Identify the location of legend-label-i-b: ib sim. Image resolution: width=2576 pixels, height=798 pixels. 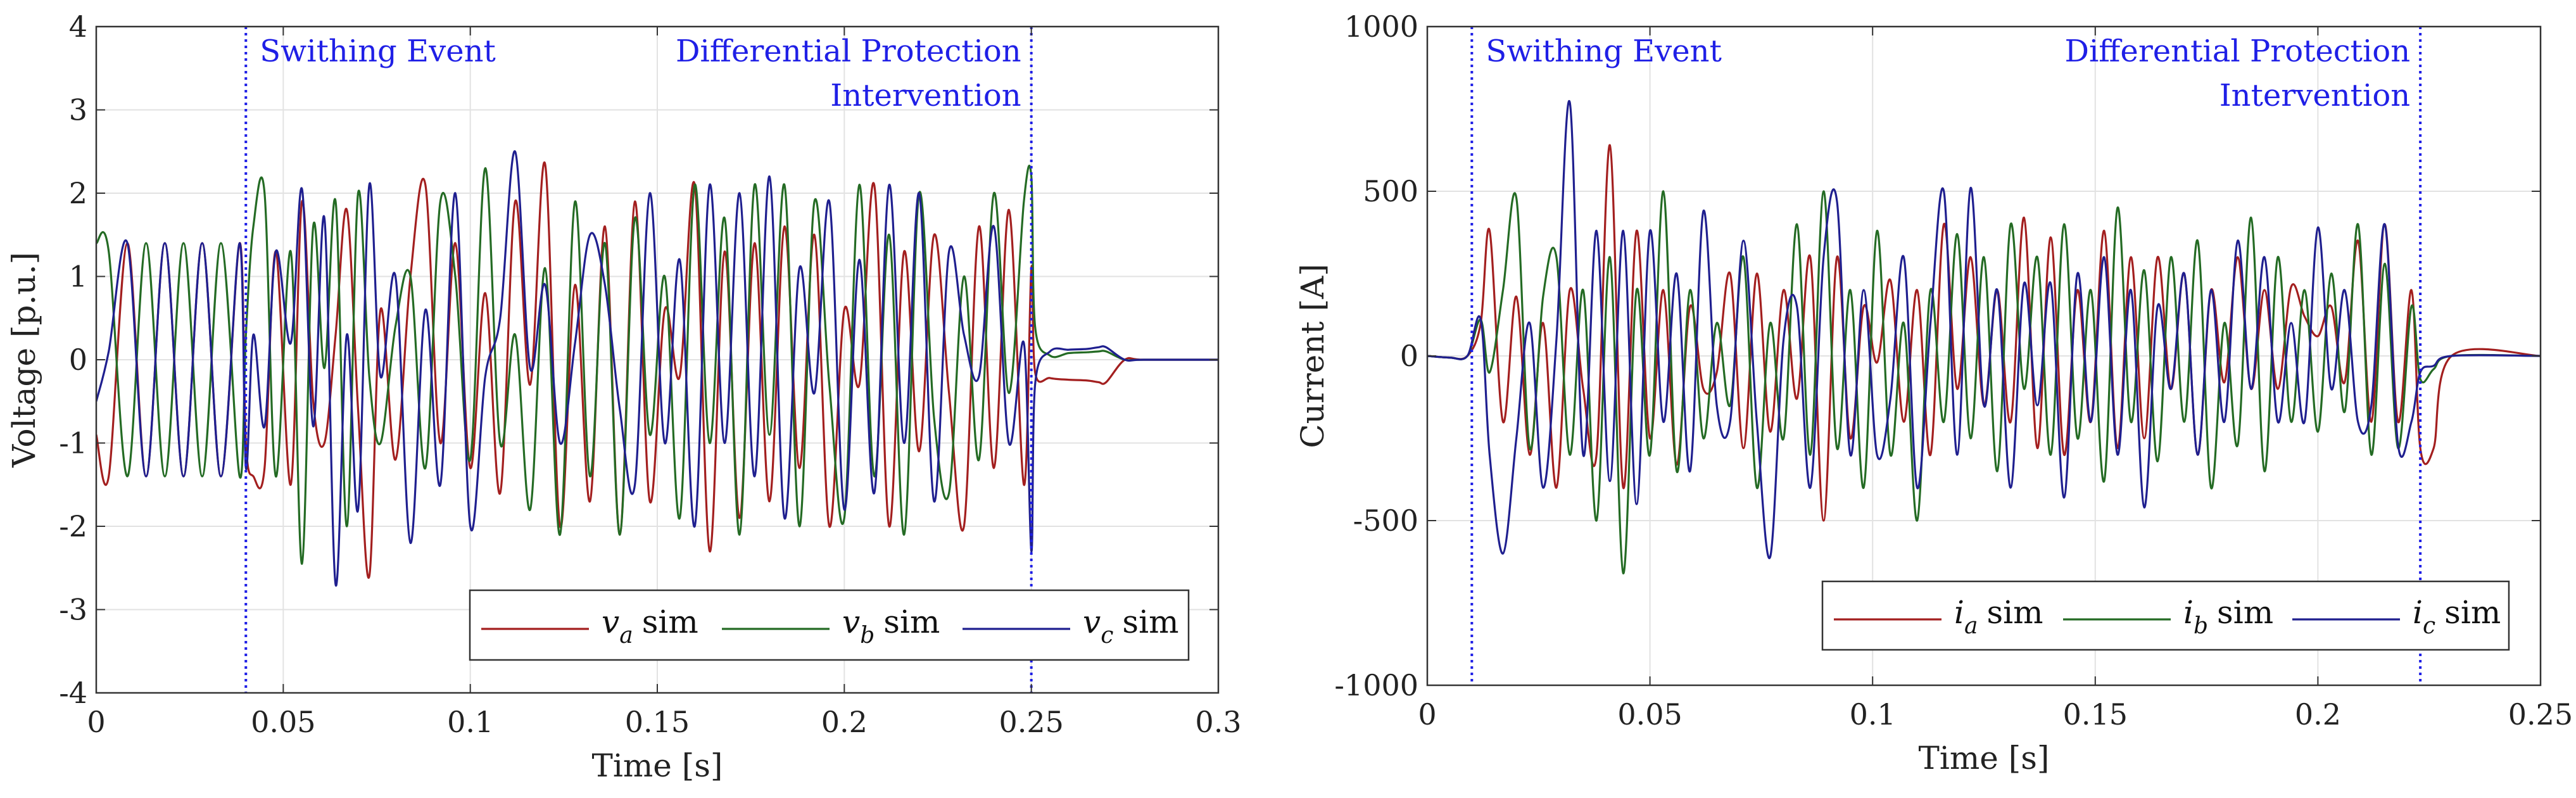
(2228, 616).